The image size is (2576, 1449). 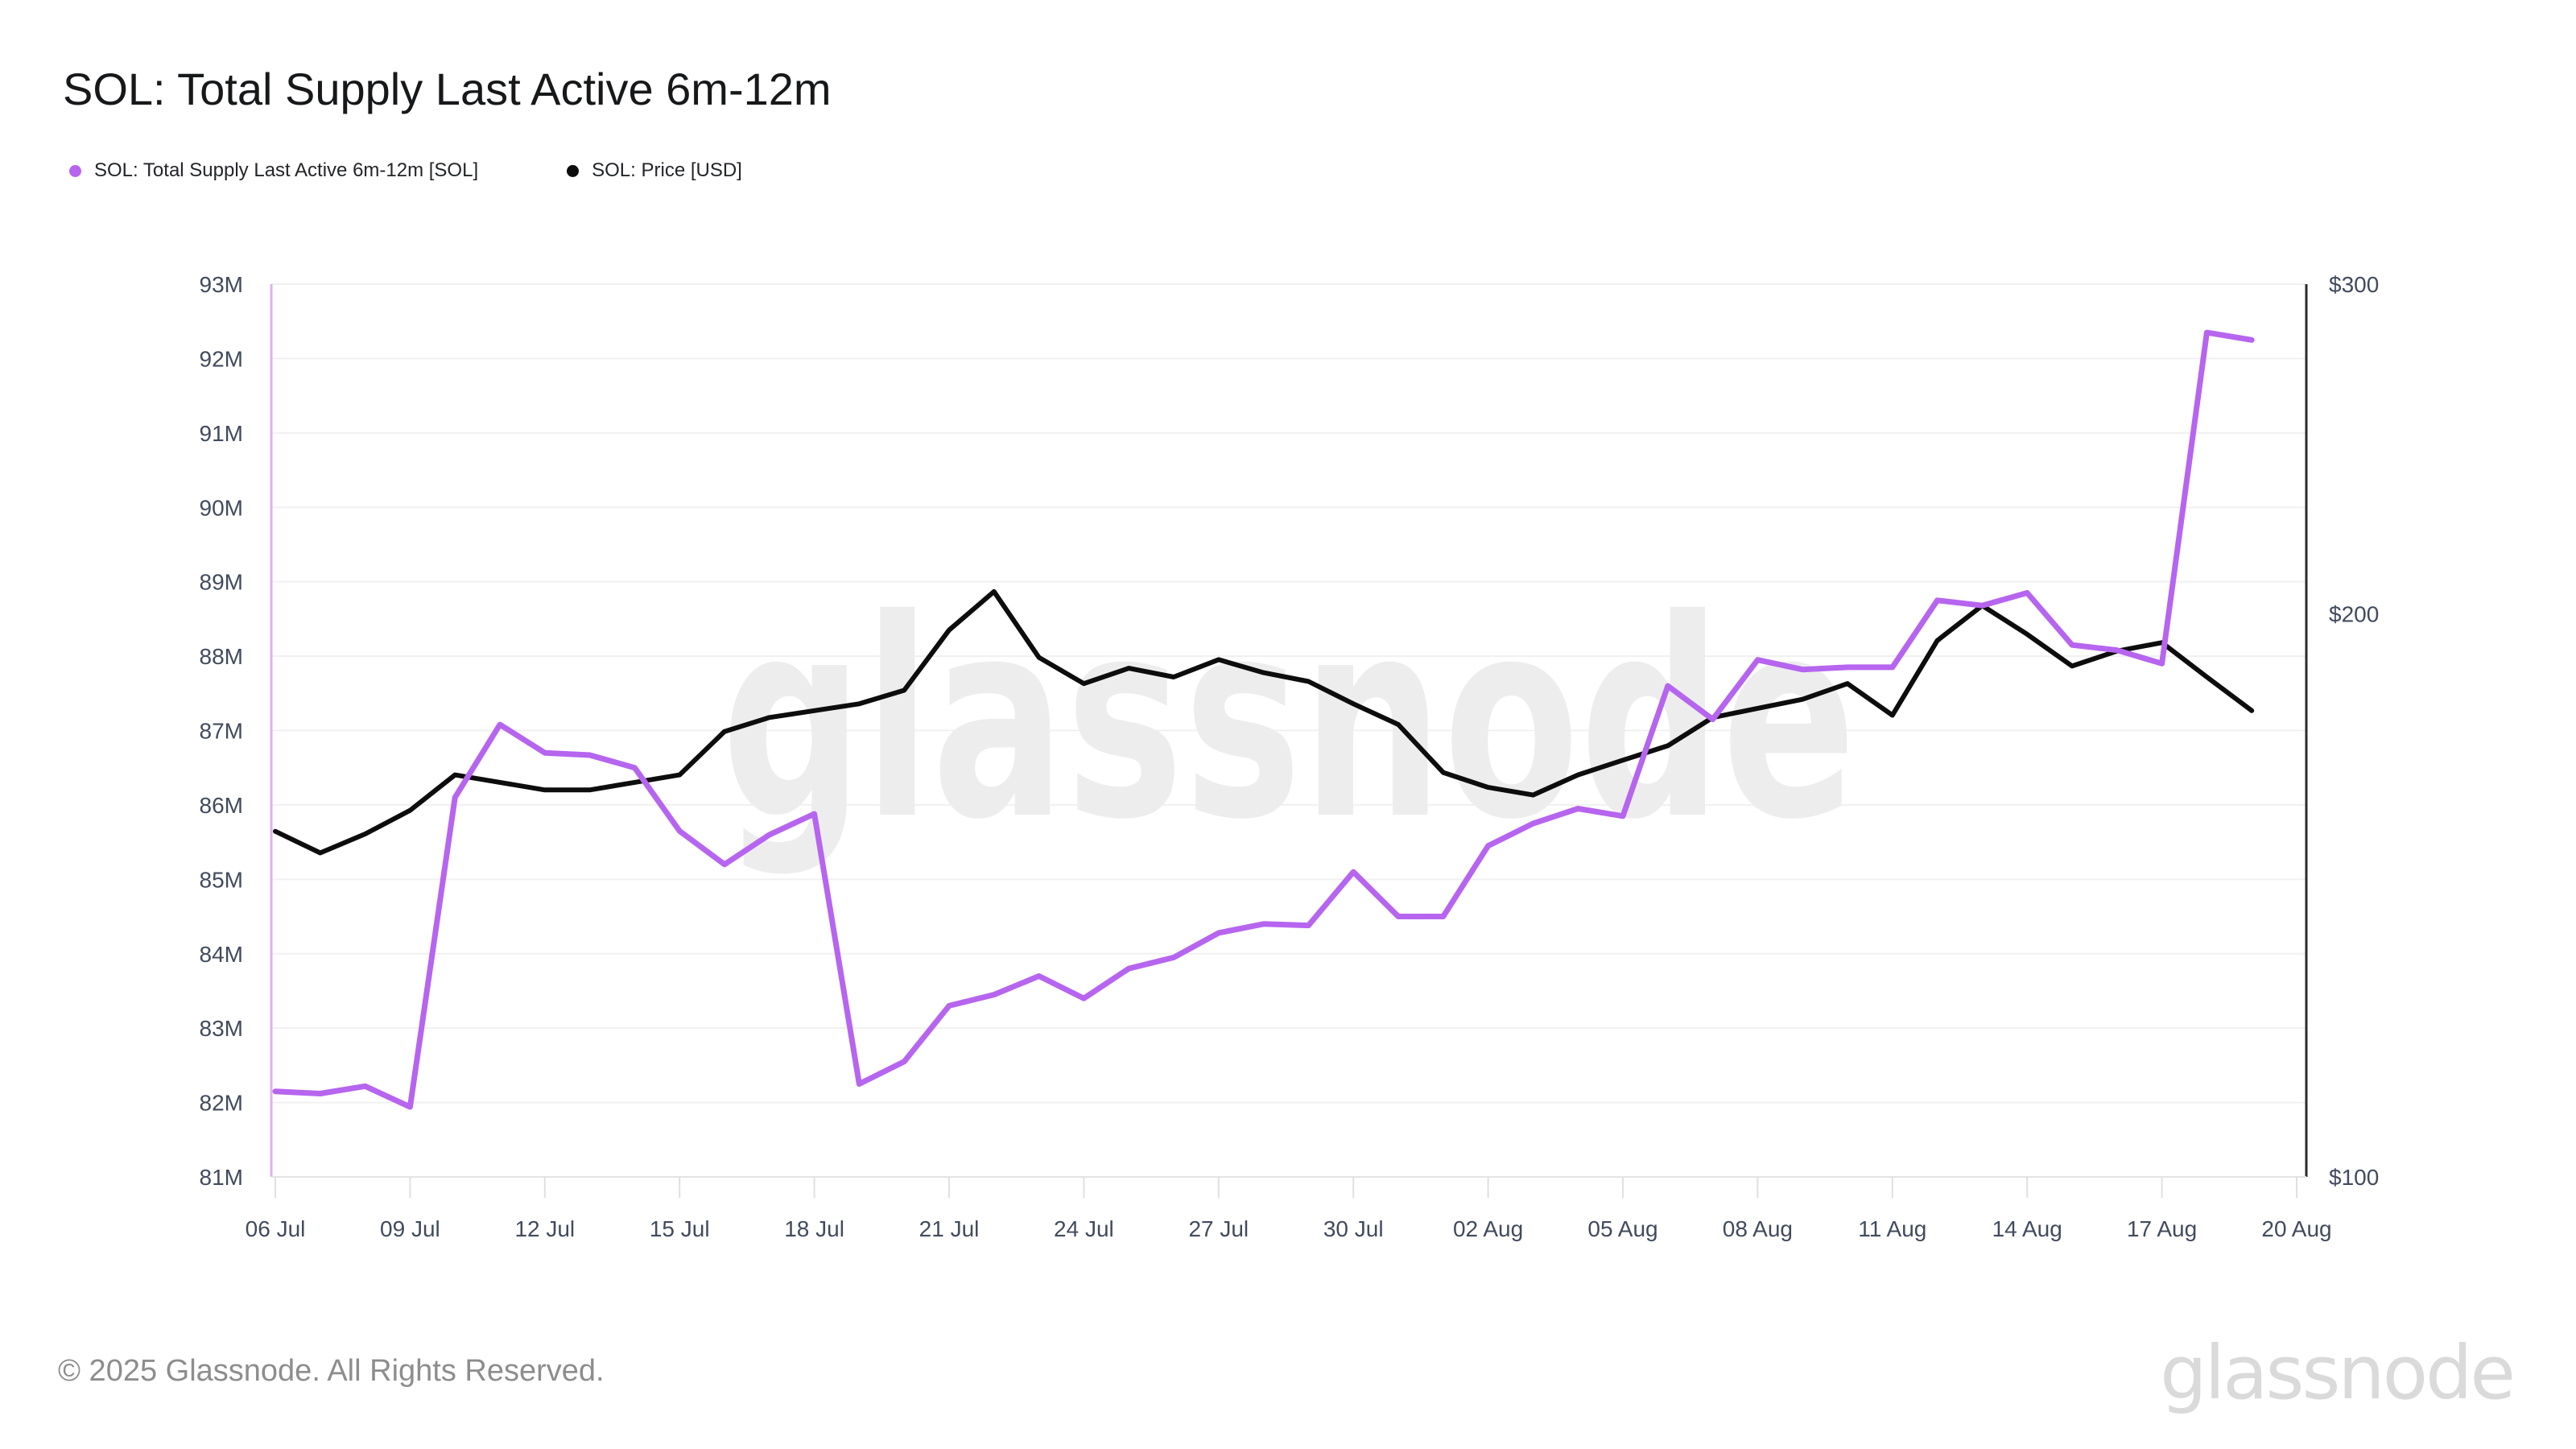 I want to click on left-axis-label-86M: 86M, so click(x=221, y=805).